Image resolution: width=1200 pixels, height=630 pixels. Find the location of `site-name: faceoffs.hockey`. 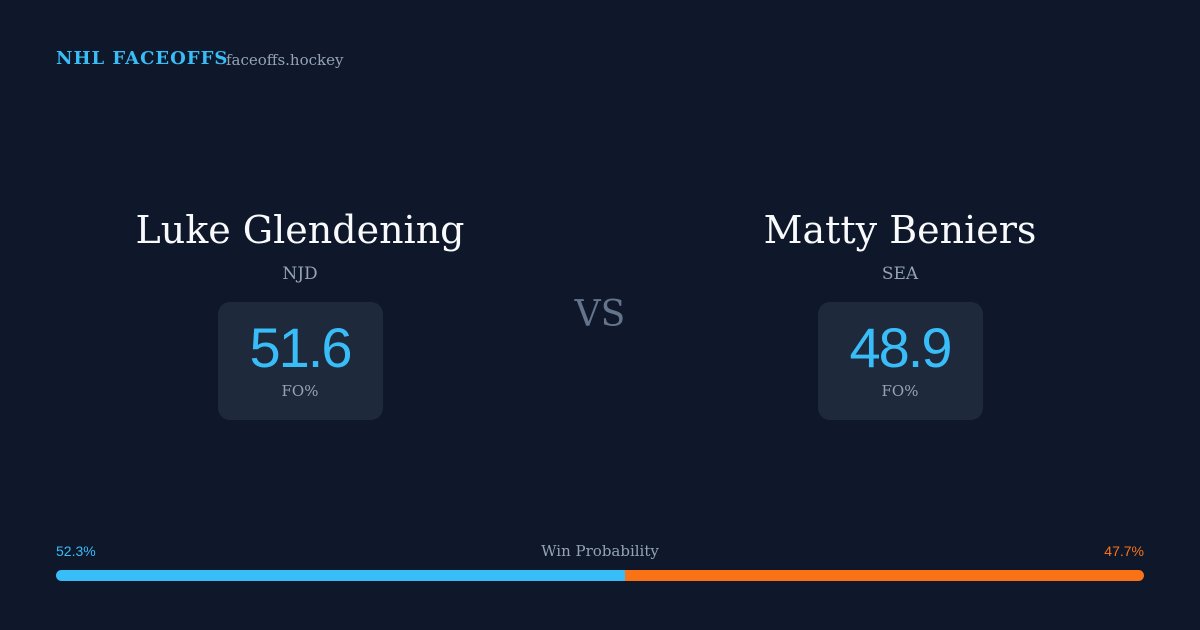

site-name: faceoffs.hockey is located at coordinates (285, 60).